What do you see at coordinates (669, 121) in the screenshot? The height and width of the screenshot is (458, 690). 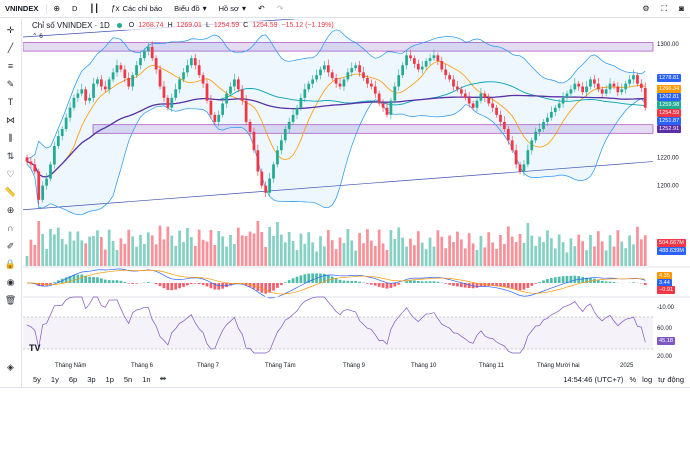 I see `price-label: 1251.87` at bounding box center [669, 121].